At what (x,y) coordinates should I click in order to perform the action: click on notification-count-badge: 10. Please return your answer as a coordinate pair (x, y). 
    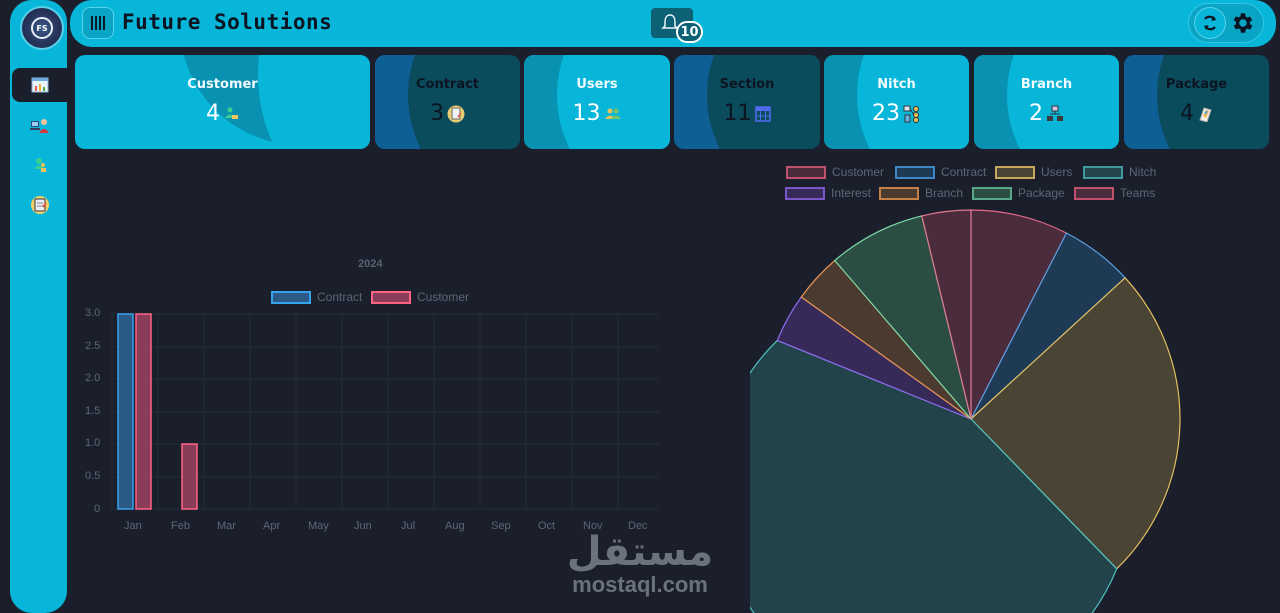
    Looking at the image, I should click on (689, 32).